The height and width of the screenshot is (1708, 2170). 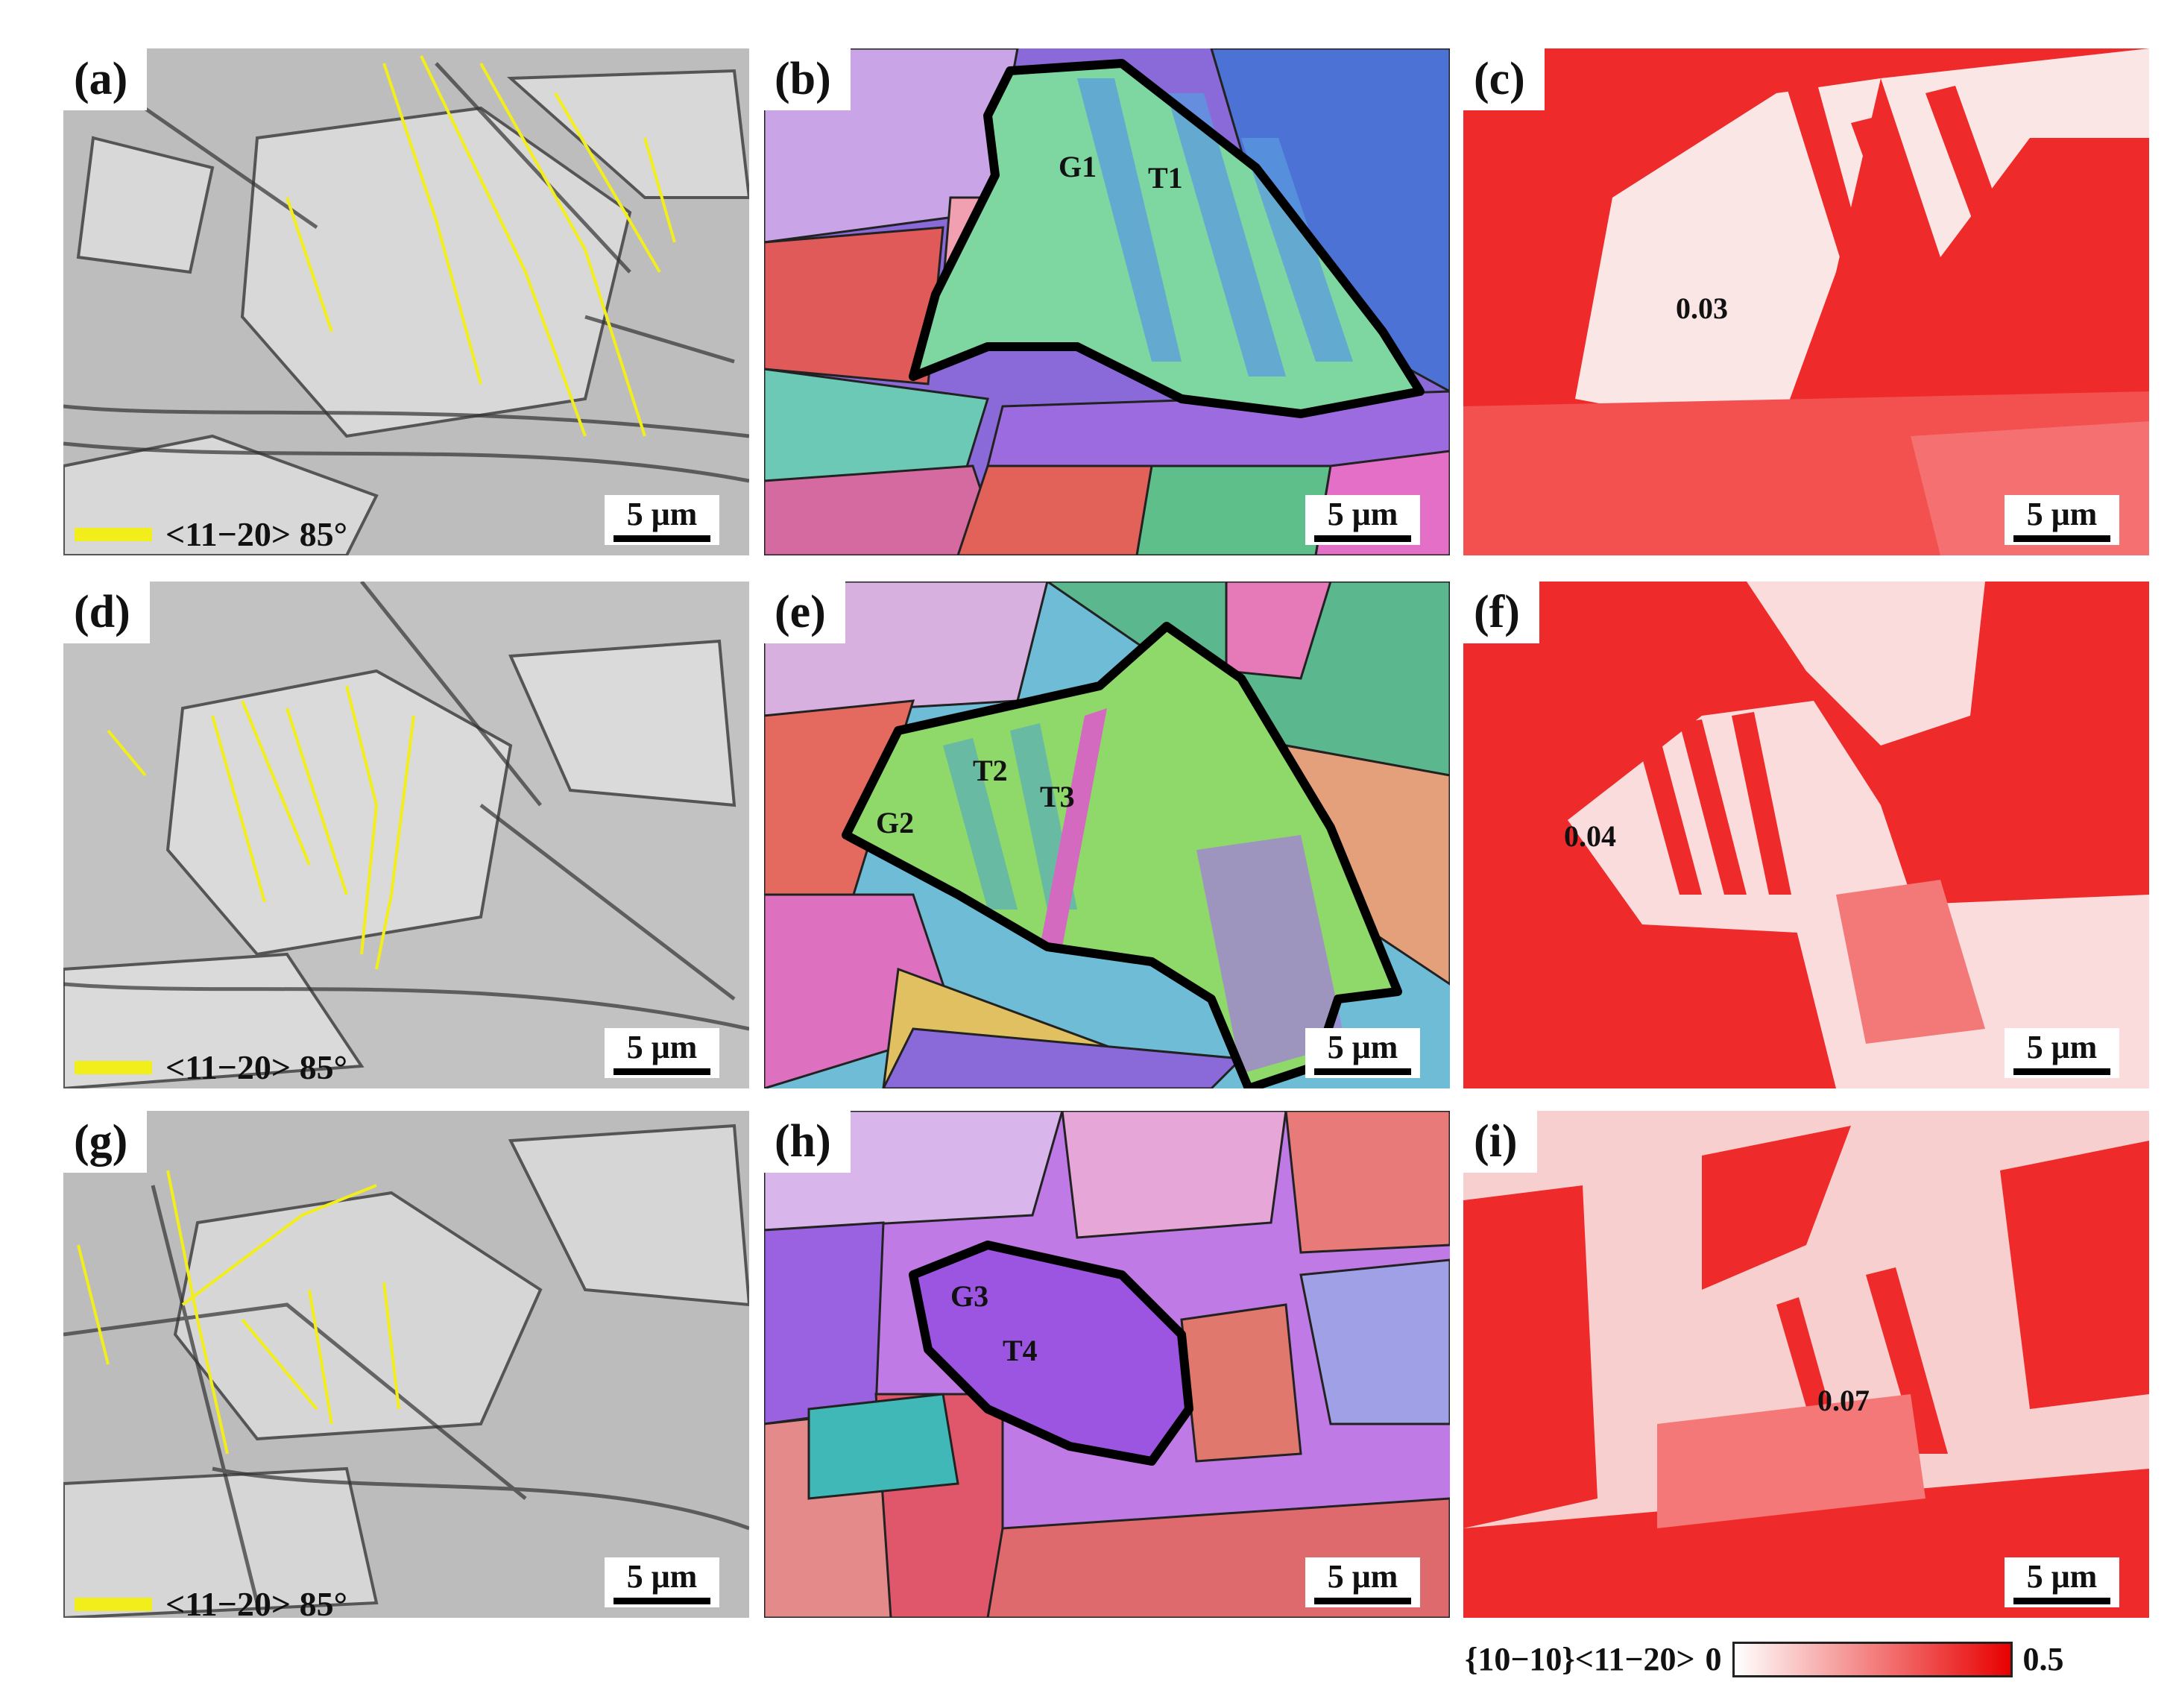 I want to click on panel-h: (h) G3 T4 5 μm, so click(x=1107, y=1364).